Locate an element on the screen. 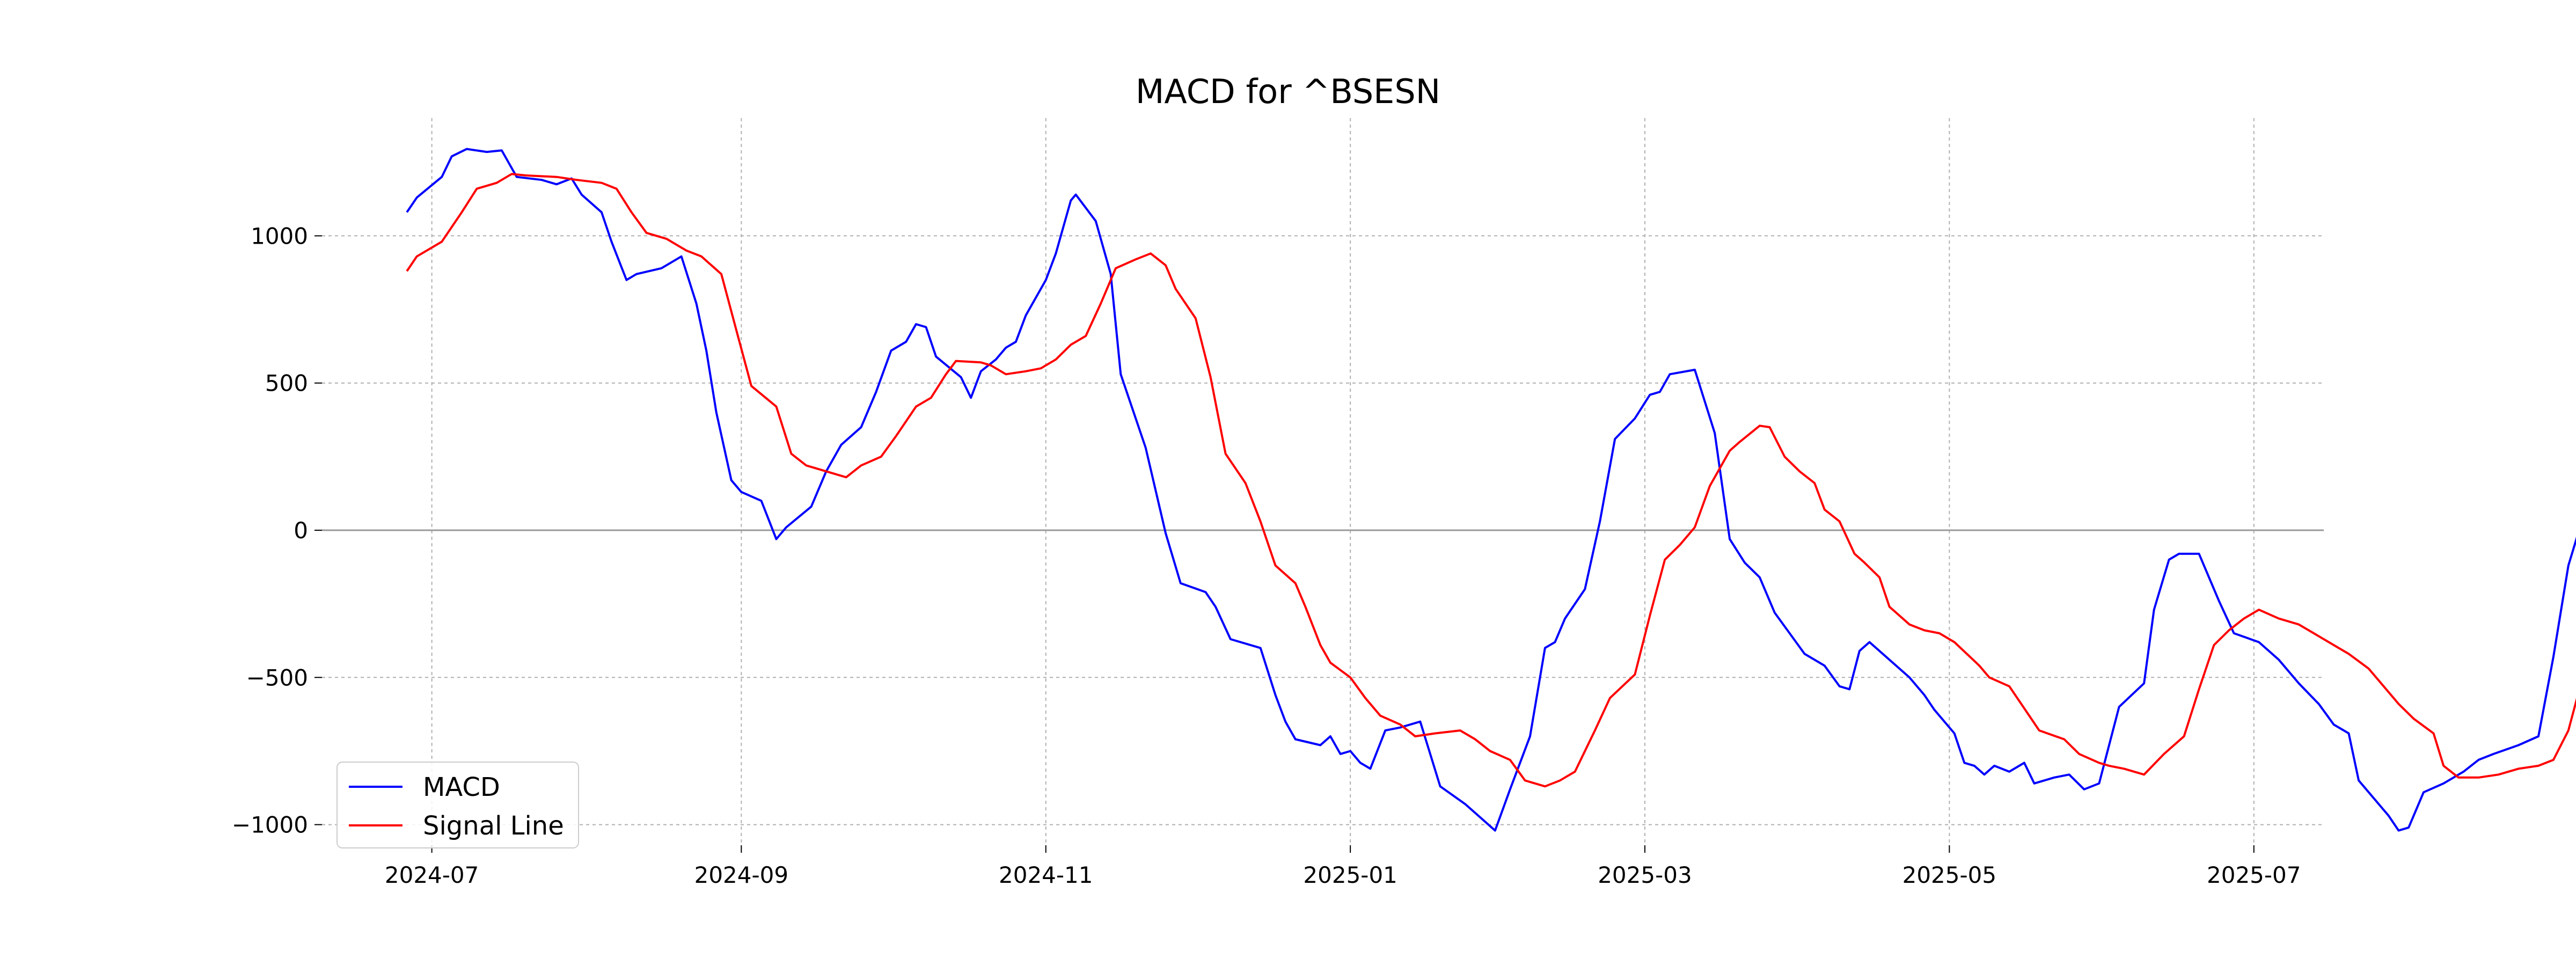 This screenshot has width=2576, height=966. y-tick-label: −500 is located at coordinates (277, 677).